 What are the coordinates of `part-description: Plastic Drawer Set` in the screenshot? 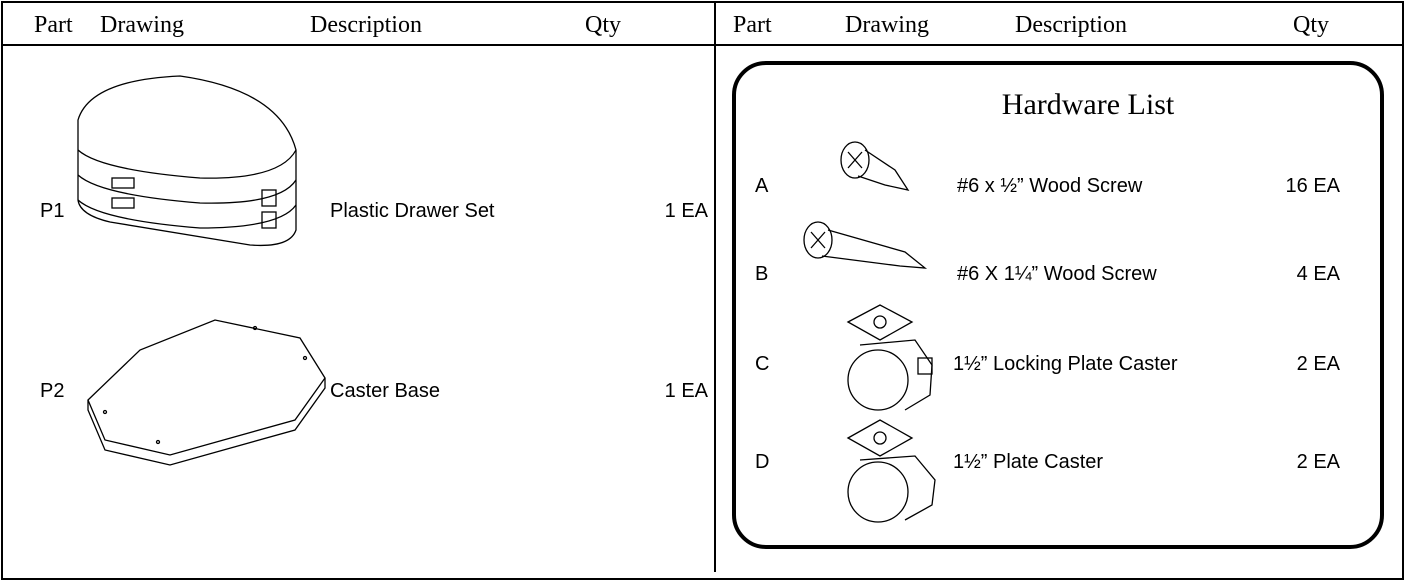 It's located at (412, 211).